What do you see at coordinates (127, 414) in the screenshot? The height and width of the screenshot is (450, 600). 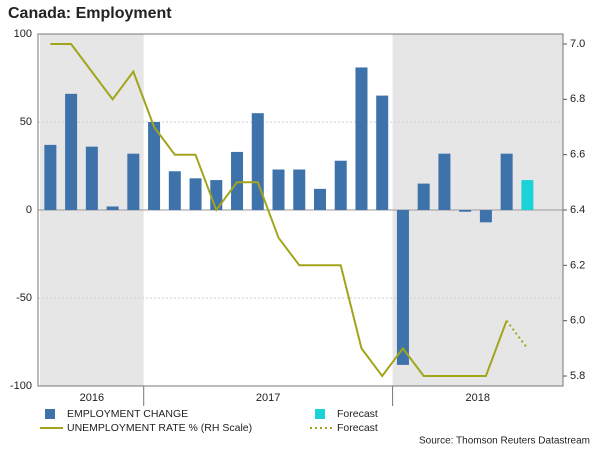 I see `legend-label: EMPLOYMENT CHANGE` at bounding box center [127, 414].